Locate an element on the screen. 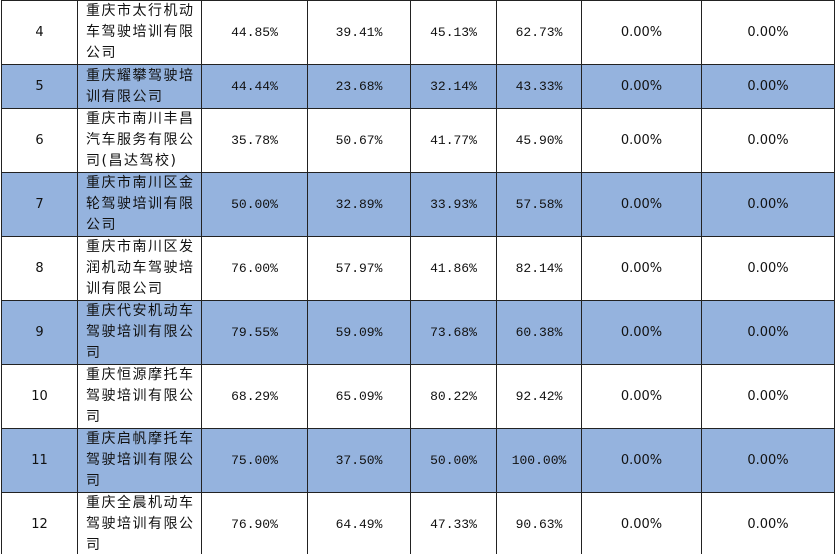 The width and height of the screenshot is (835, 554). name-cell: 重庆恒源摩托车驾驶培训有限公司 is located at coordinates (139, 396).